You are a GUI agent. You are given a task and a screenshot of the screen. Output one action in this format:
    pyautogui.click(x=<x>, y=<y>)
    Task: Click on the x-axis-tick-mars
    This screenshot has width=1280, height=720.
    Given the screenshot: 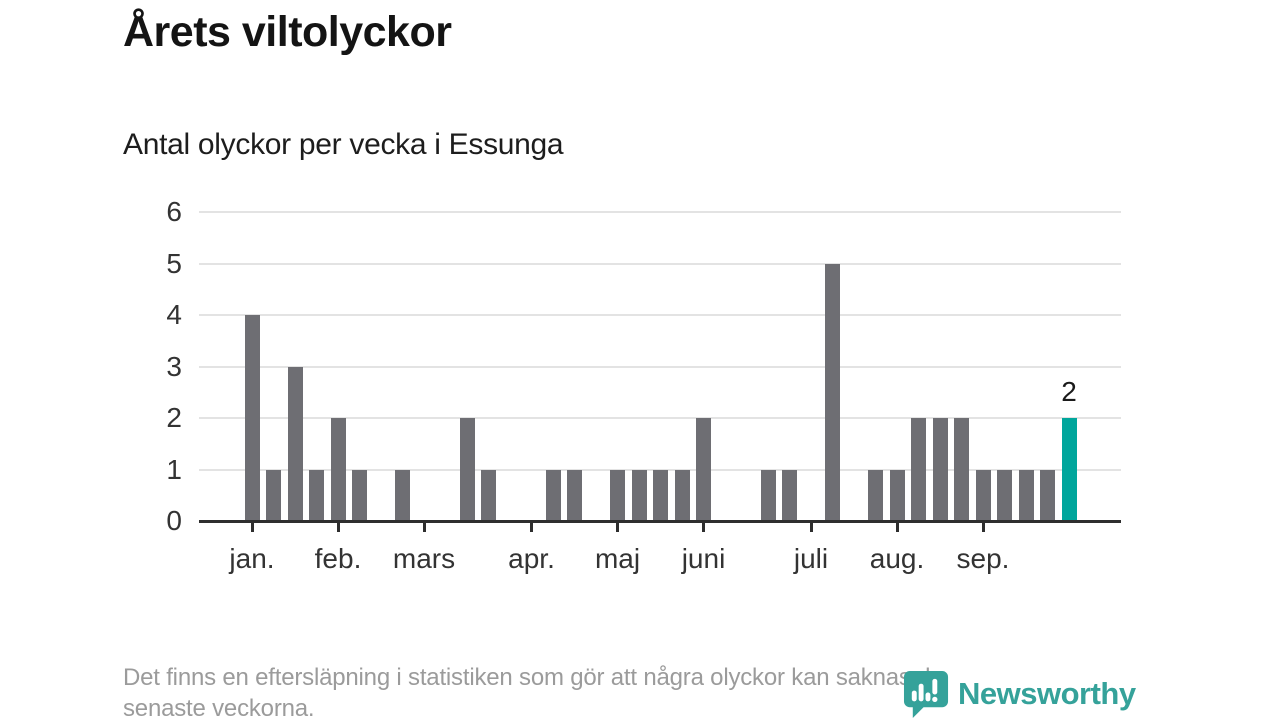 What is the action you would take?
    pyautogui.click(x=424, y=527)
    